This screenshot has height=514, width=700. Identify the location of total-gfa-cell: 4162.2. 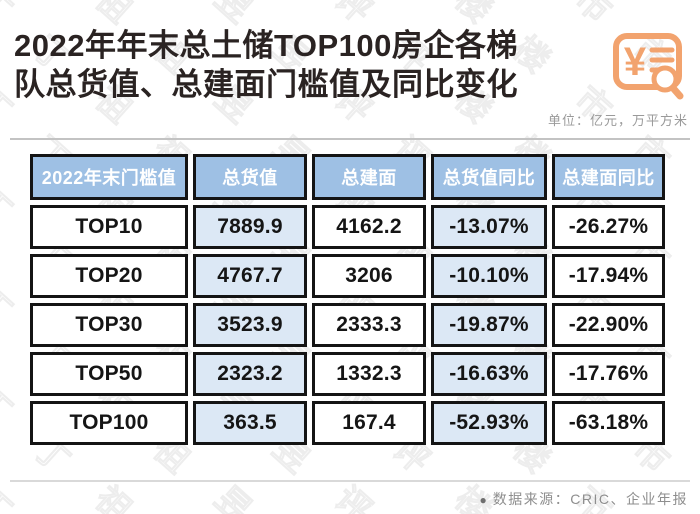
(369, 227).